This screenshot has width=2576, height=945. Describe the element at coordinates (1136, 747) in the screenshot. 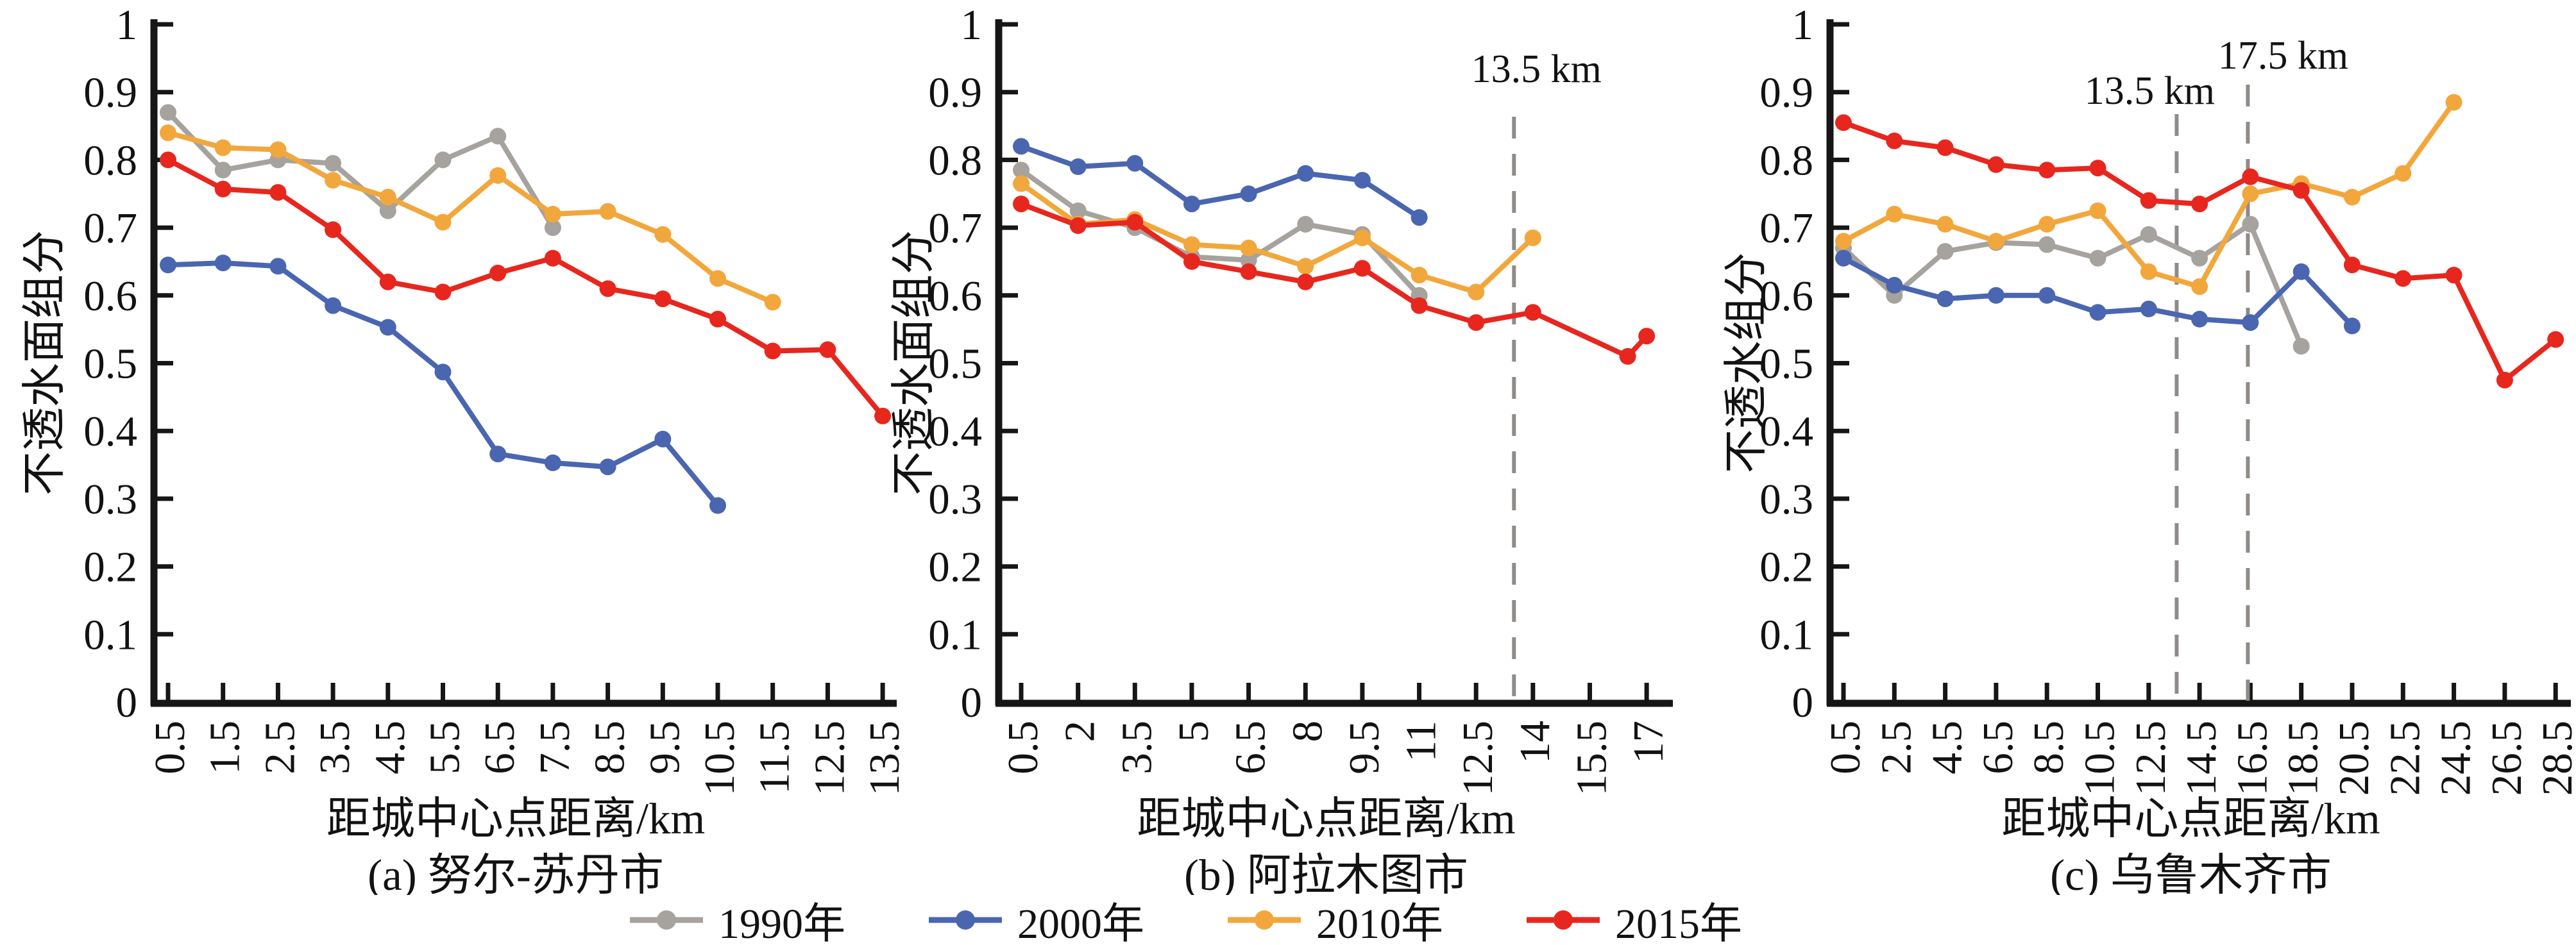

I see `x-tick-label: 3.5` at that location.